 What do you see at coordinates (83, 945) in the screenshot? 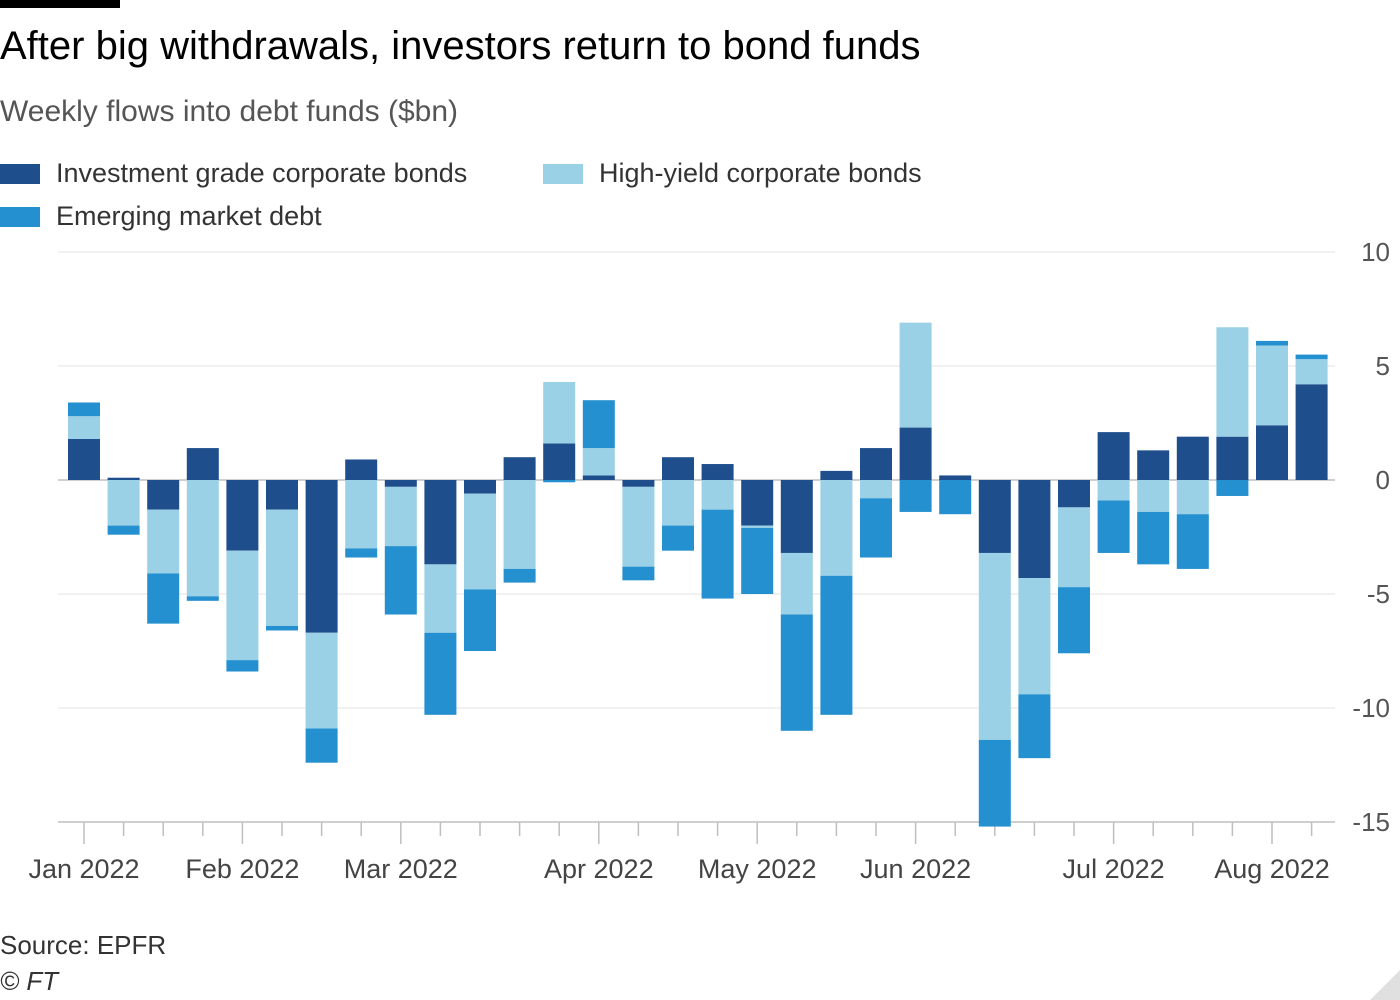
I see `source-note: Source: EPFR` at bounding box center [83, 945].